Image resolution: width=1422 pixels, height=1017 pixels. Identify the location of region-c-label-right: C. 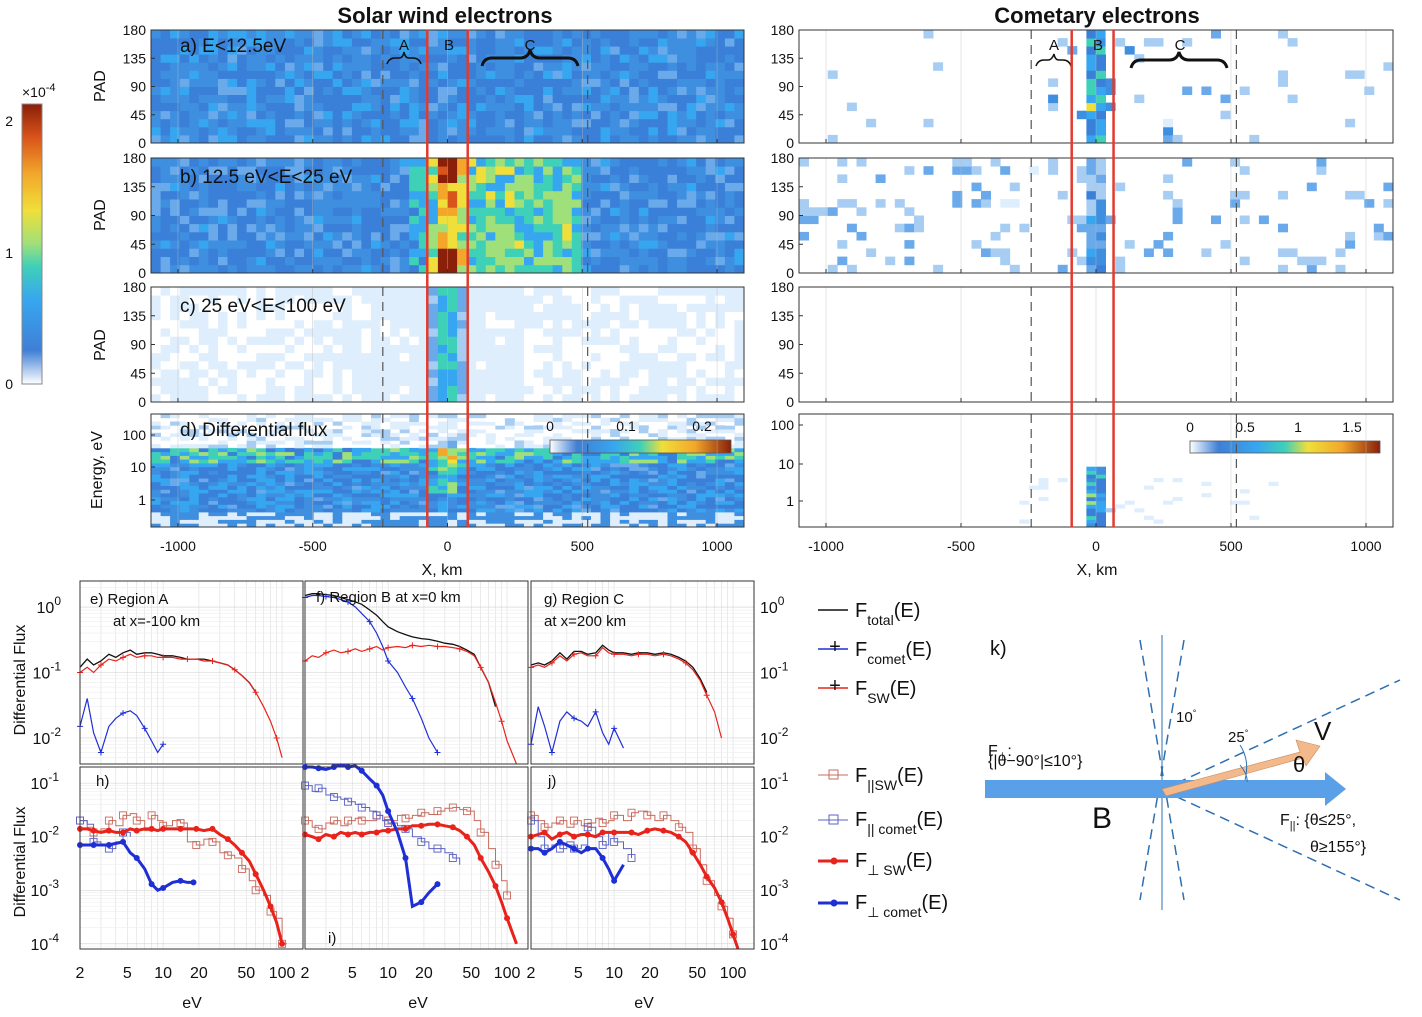
(1180, 45).